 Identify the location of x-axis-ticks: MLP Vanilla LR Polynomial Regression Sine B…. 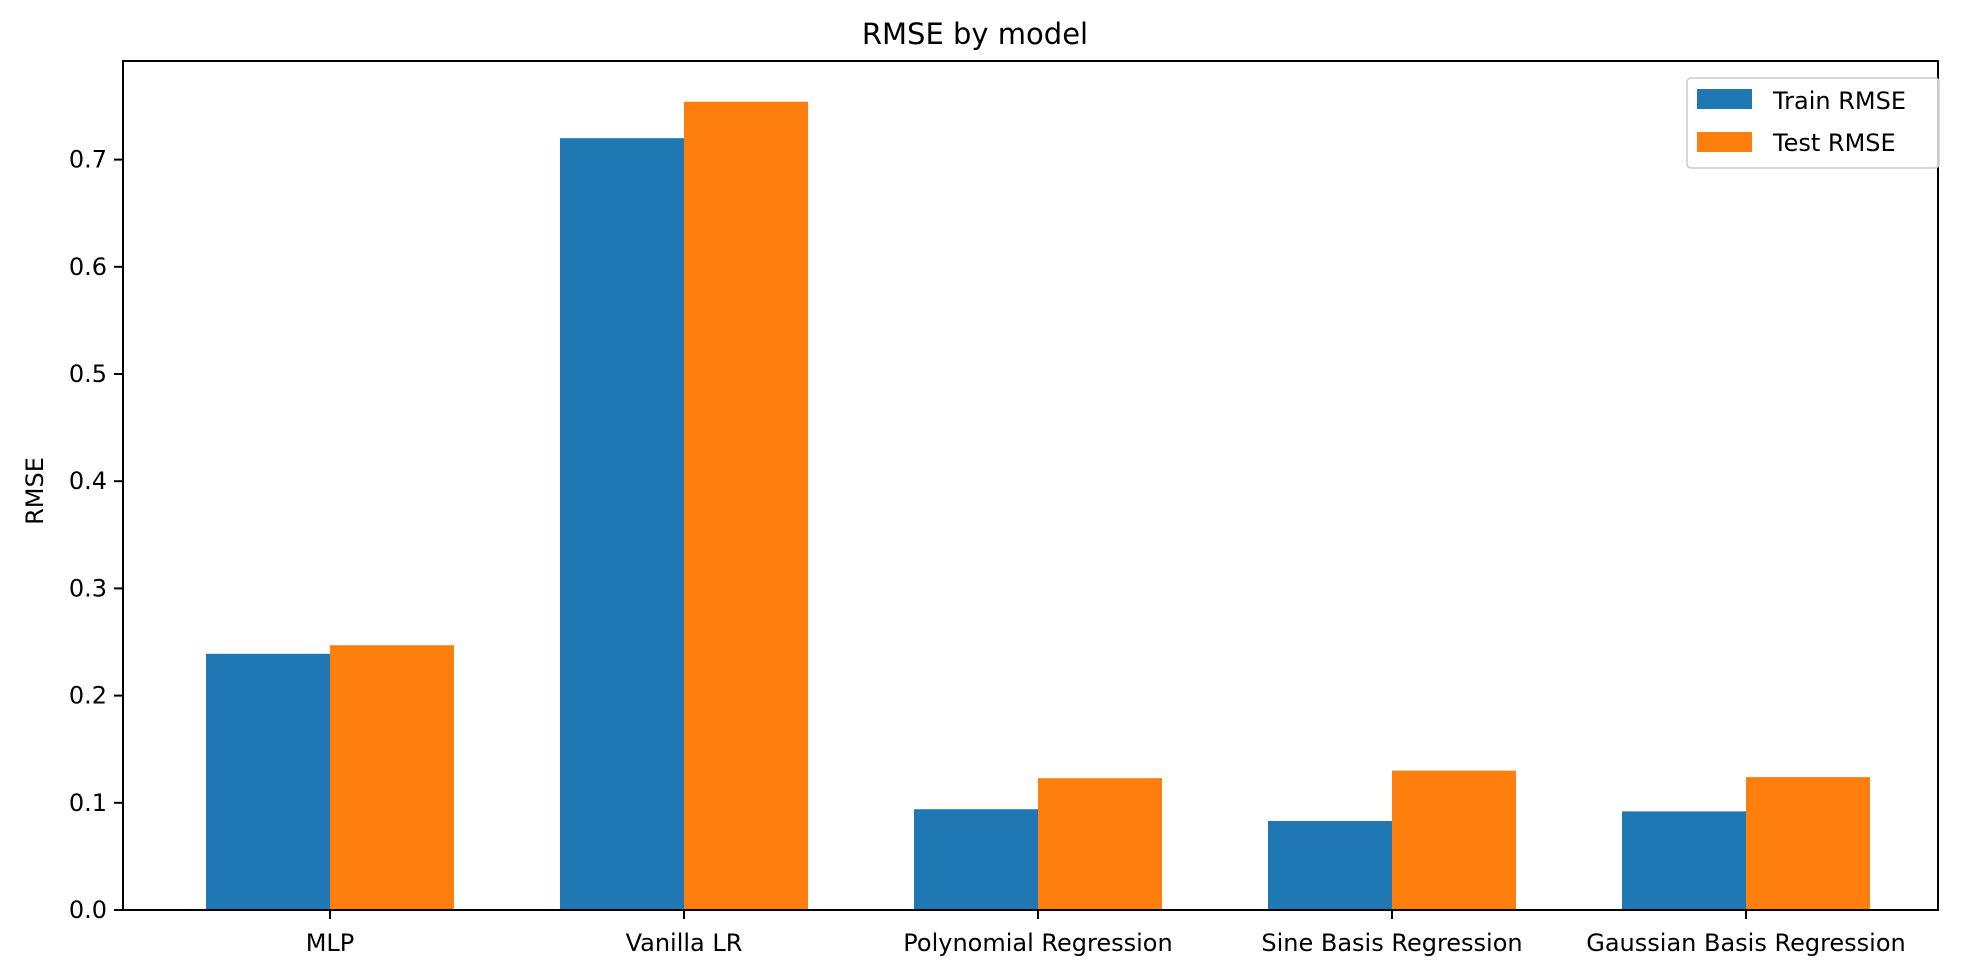
(1106, 933).